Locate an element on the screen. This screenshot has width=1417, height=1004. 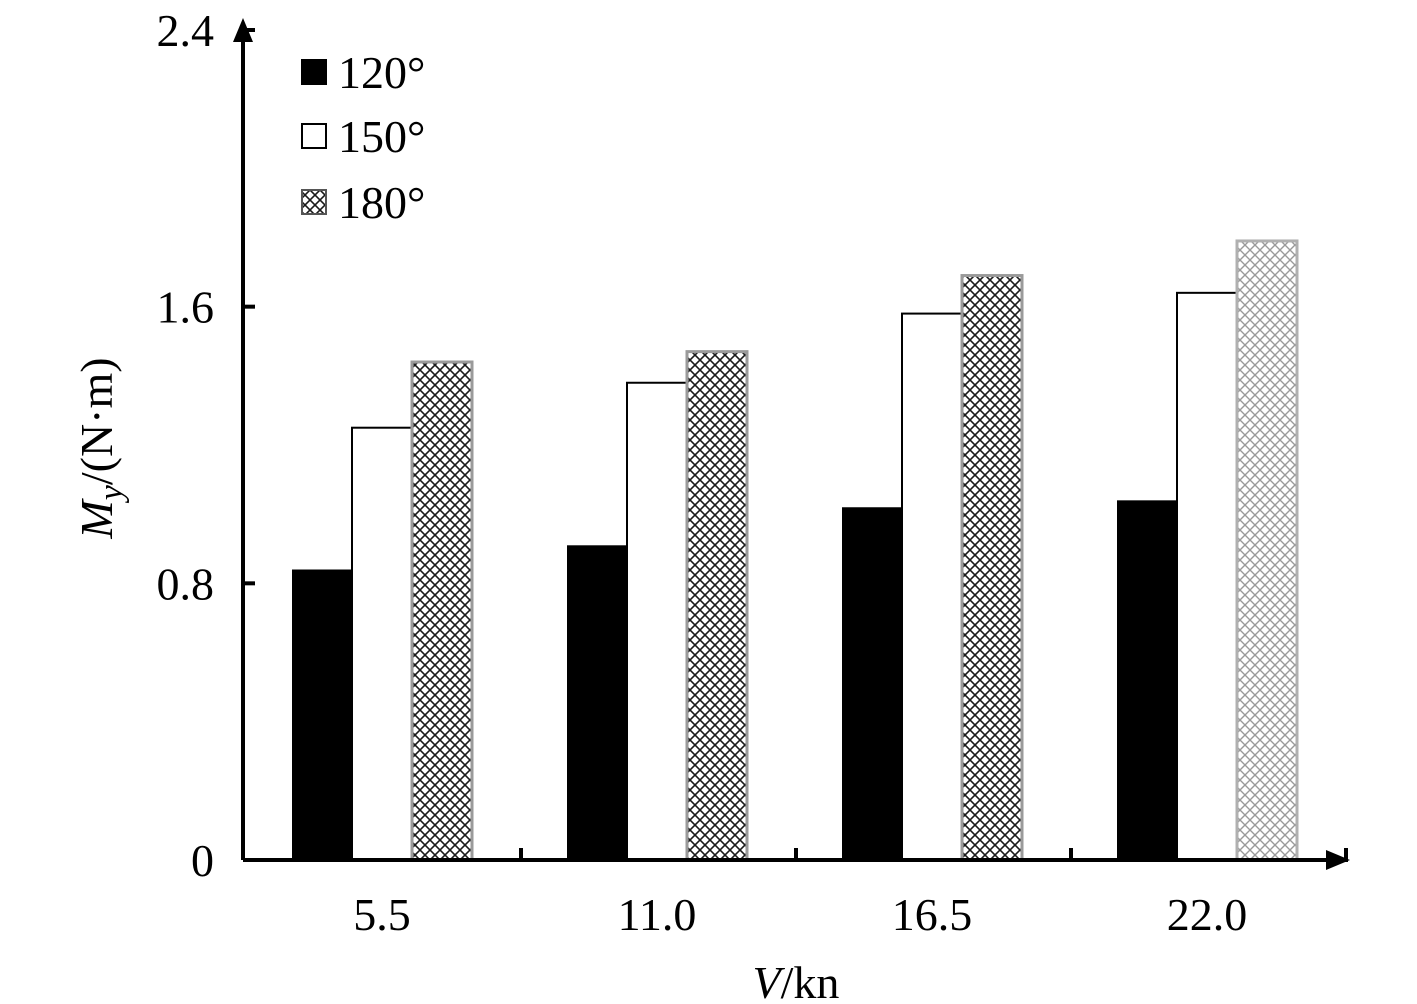
y-tick-label-0: 0 is located at coordinates (202, 860).